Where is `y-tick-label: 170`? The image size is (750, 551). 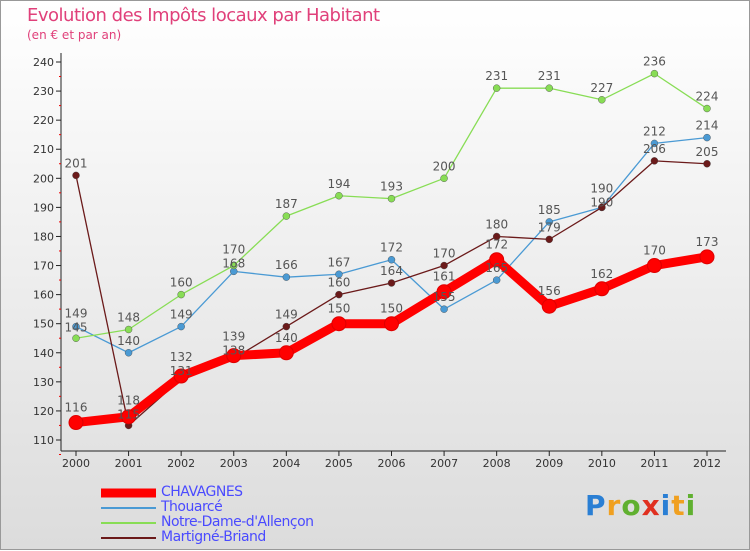 y-tick-label: 170 is located at coordinates (43, 266).